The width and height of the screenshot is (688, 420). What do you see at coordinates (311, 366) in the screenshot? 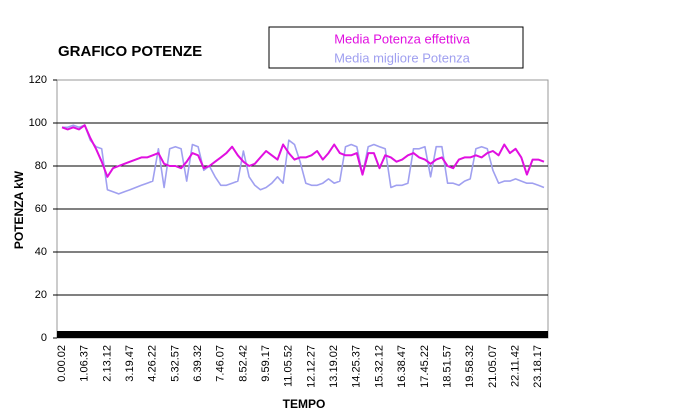
I see `x-tick-label: 12.12.27` at bounding box center [311, 366].